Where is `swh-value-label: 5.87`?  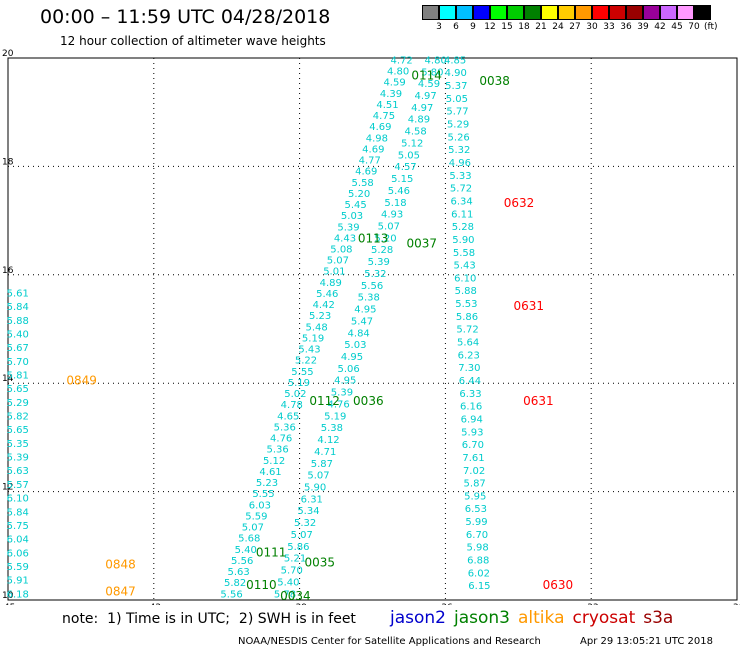 swh-value-label: 5.87 is located at coordinates (322, 464).